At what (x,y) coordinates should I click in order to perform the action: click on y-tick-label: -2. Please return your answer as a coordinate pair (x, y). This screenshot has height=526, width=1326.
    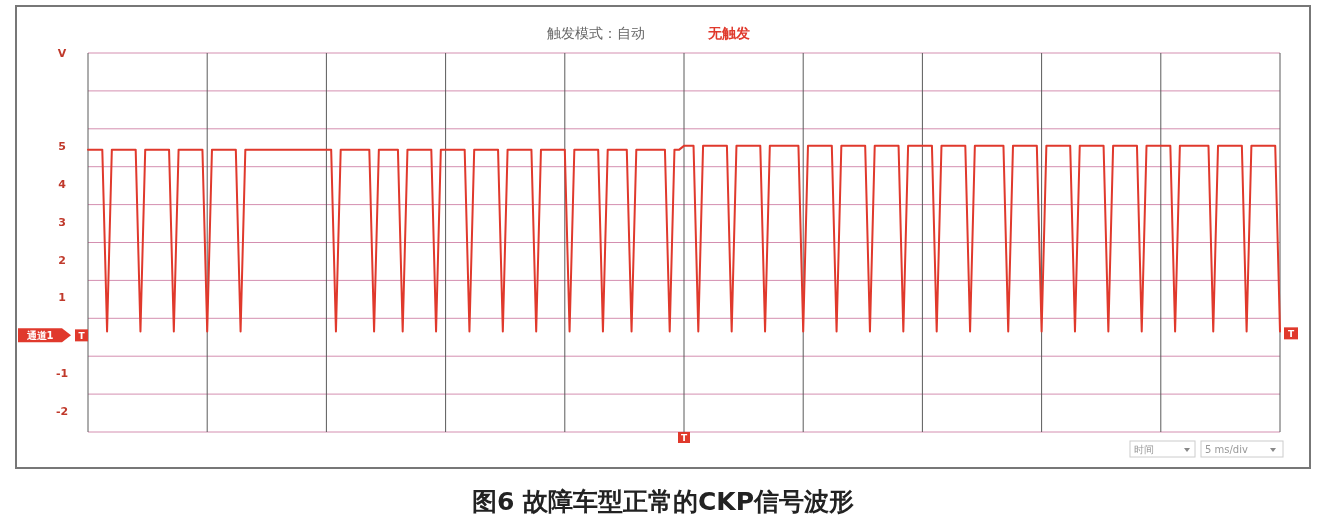
    Looking at the image, I should click on (62, 412).